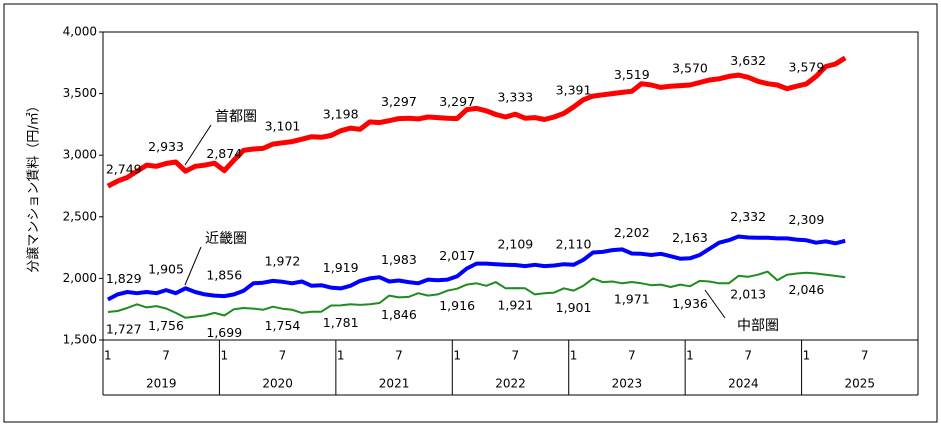 The height and width of the screenshot is (426, 941). What do you see at coordinates (457, 255) in the screenshot?
I see `data-label: 2,017` at bounding box center [457, 255].